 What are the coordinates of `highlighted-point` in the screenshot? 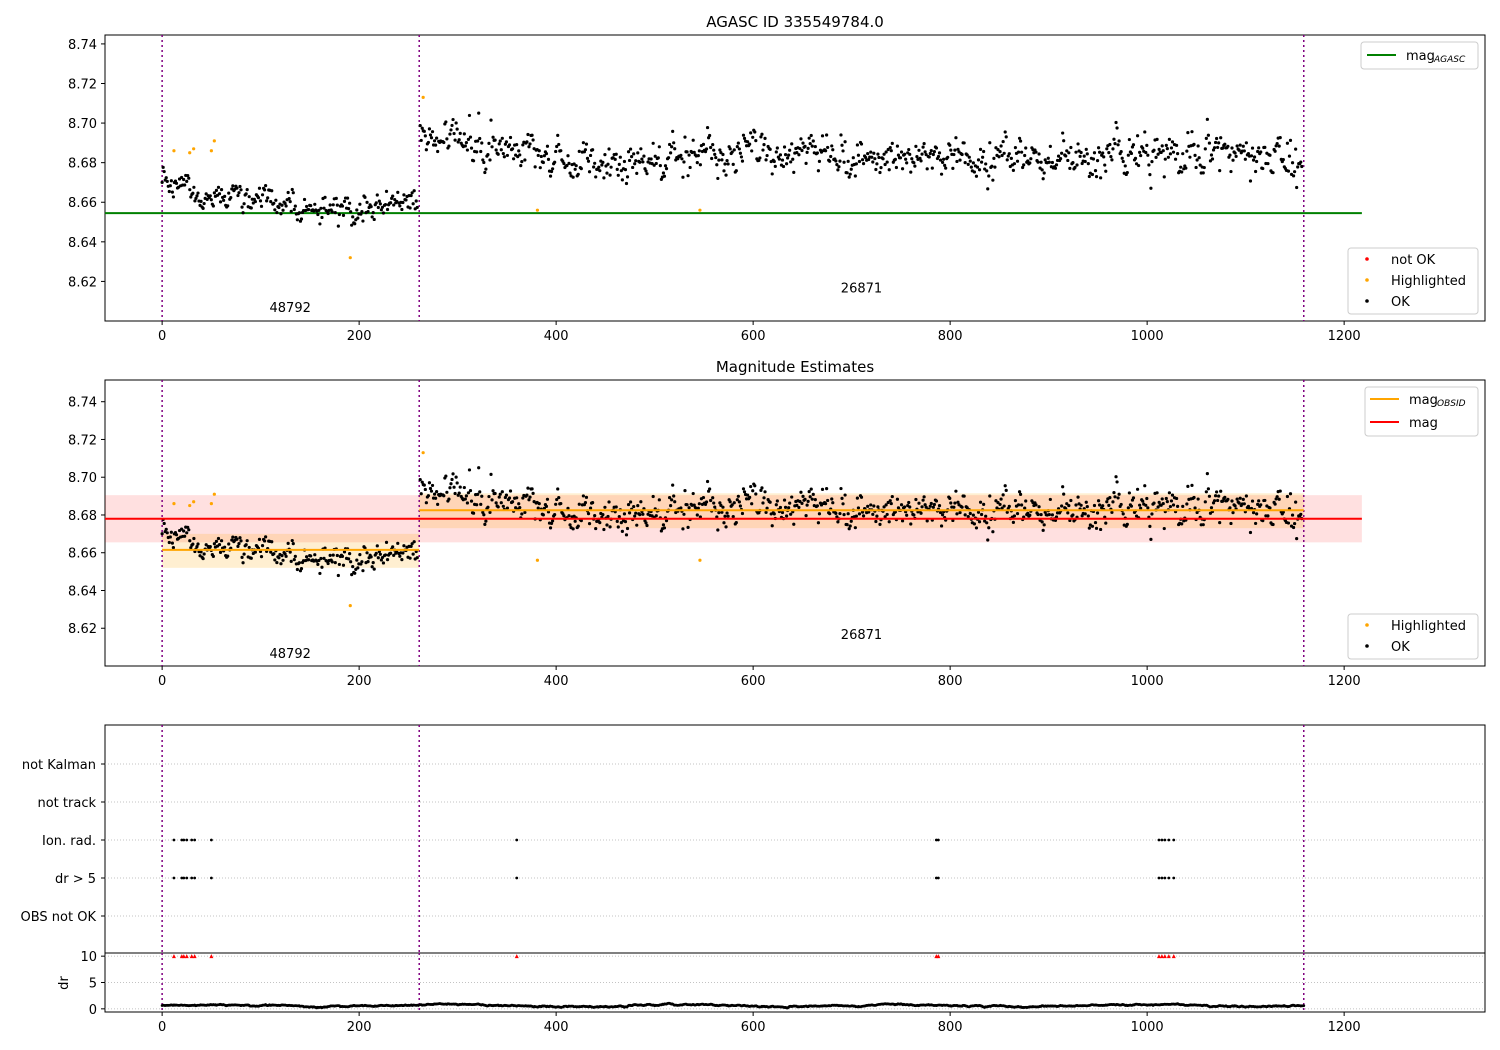 It's located at (537, 210).